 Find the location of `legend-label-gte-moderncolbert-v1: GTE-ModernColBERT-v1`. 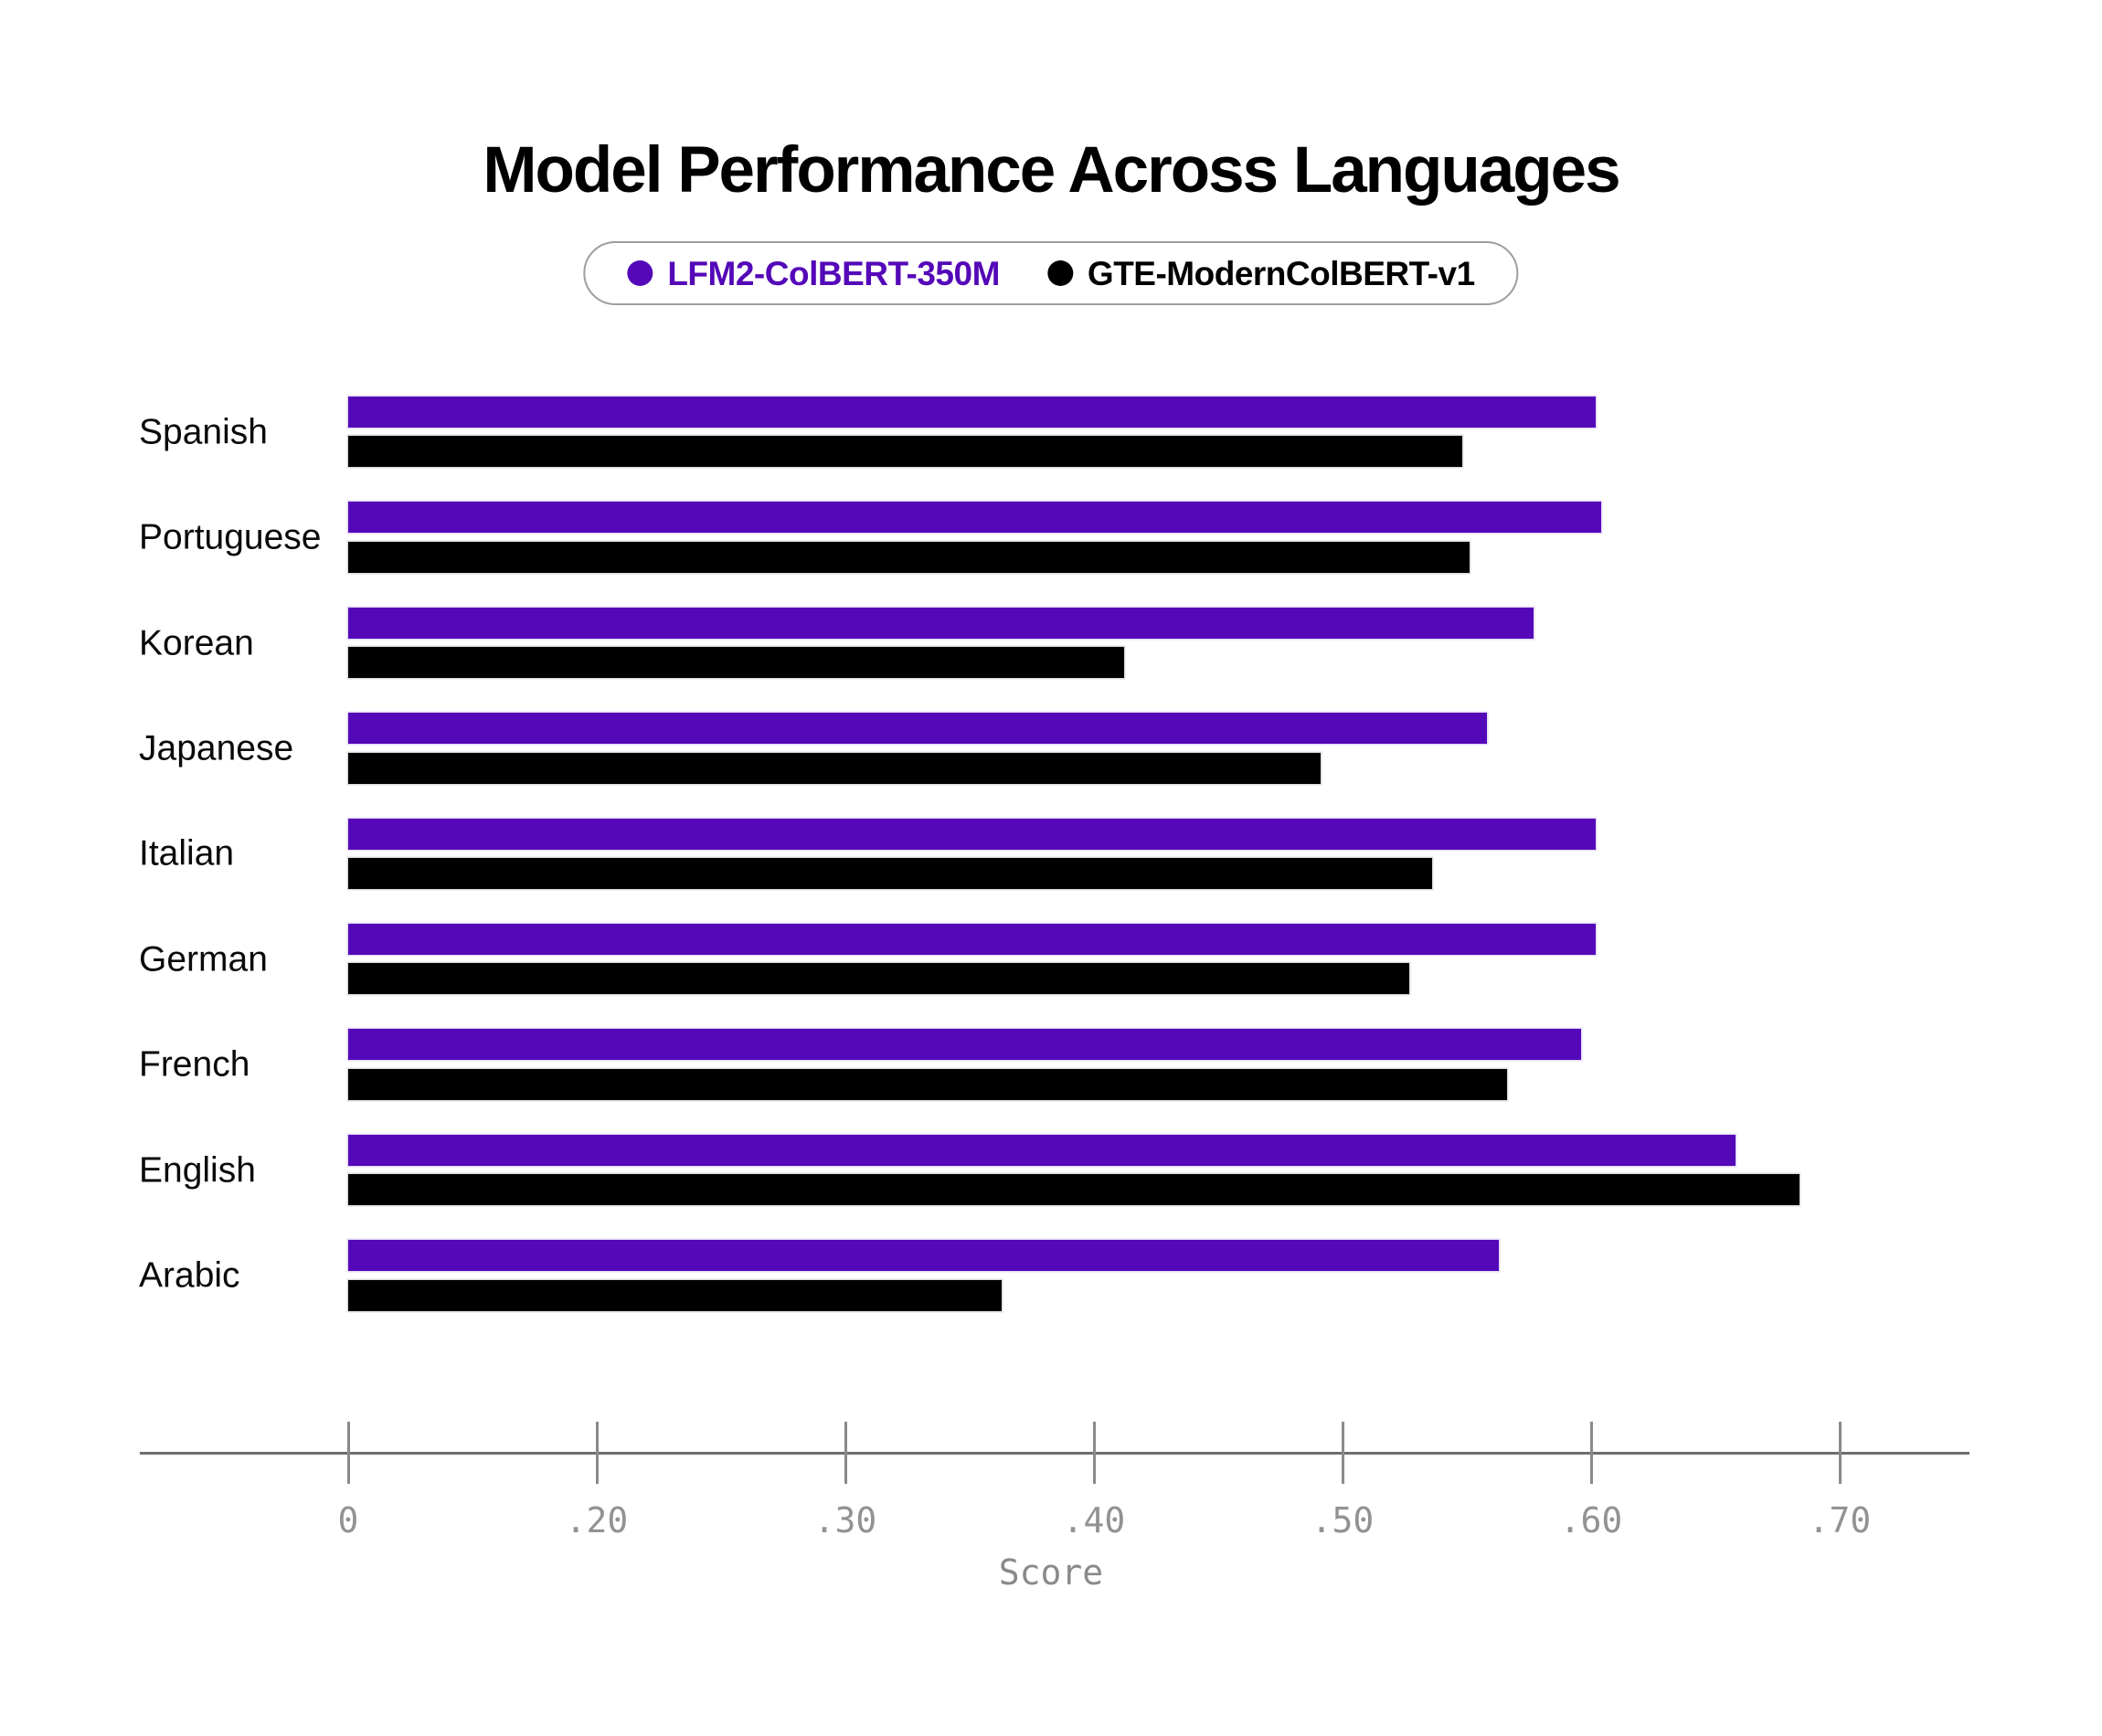

legend-label-gte-moderncolbert-v1: GTE-ModernColBERT-v1 is located at coordinates (1281, 273).